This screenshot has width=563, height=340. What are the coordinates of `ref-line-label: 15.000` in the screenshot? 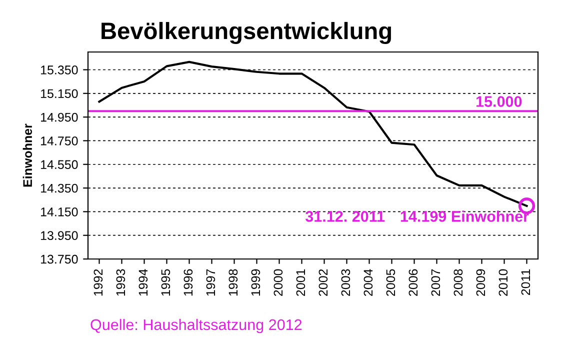 It's located at (499, 101).